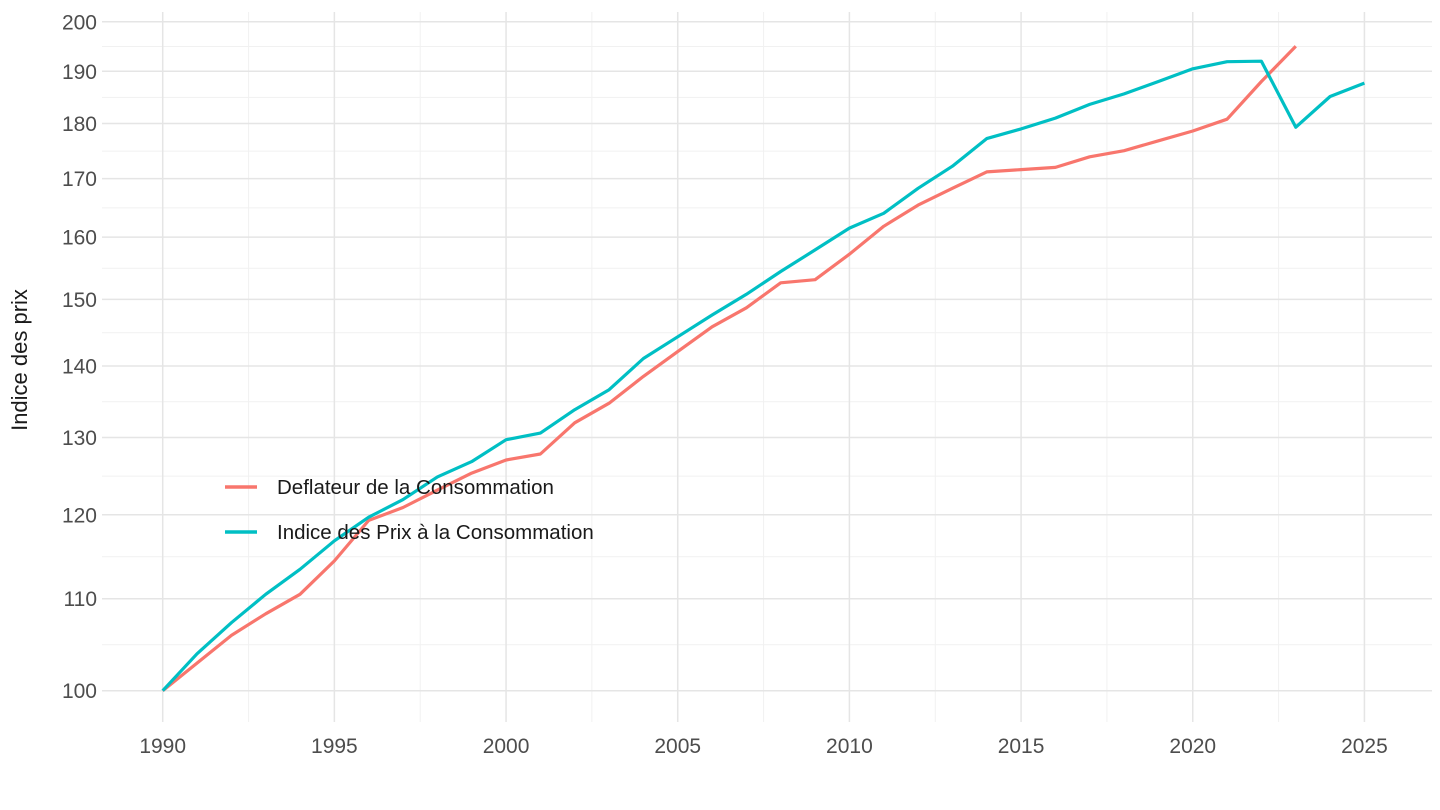 This screenshot has height=810, width=1440. Describe the element at coordinates (79, 124) in the screenshot. I see `y-axis-tick-label: 180` at that location.